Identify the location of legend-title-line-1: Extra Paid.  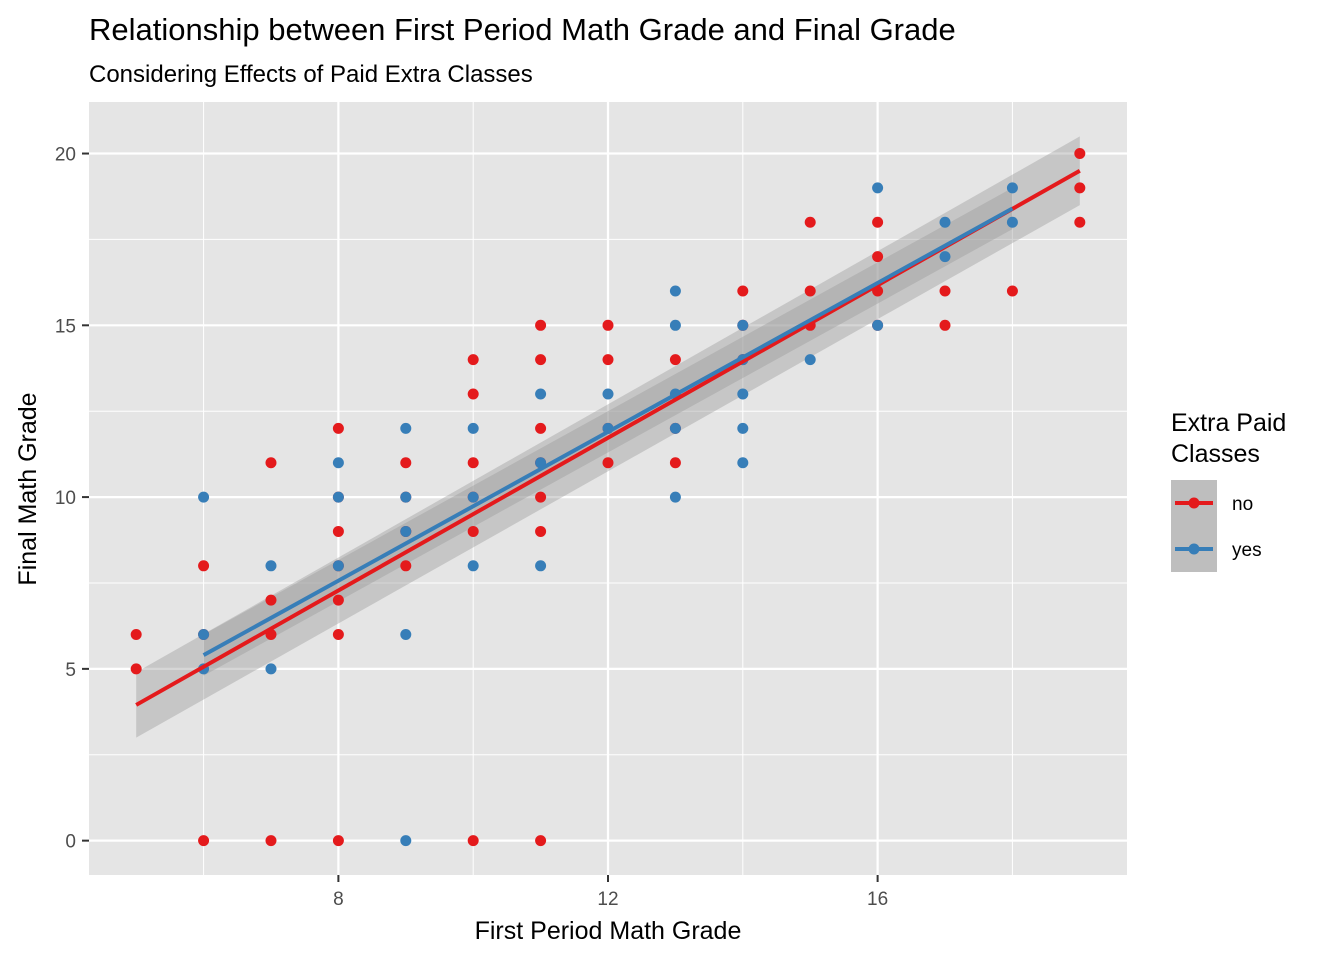
(1228, 423).